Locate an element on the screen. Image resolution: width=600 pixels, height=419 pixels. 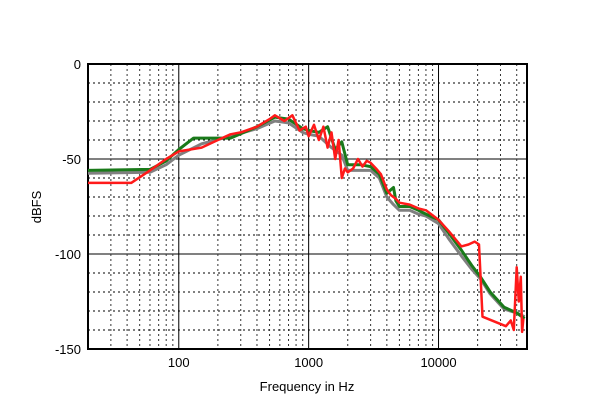
x-axis-label: Frequency in Hz is located at coordinates (307, 386).